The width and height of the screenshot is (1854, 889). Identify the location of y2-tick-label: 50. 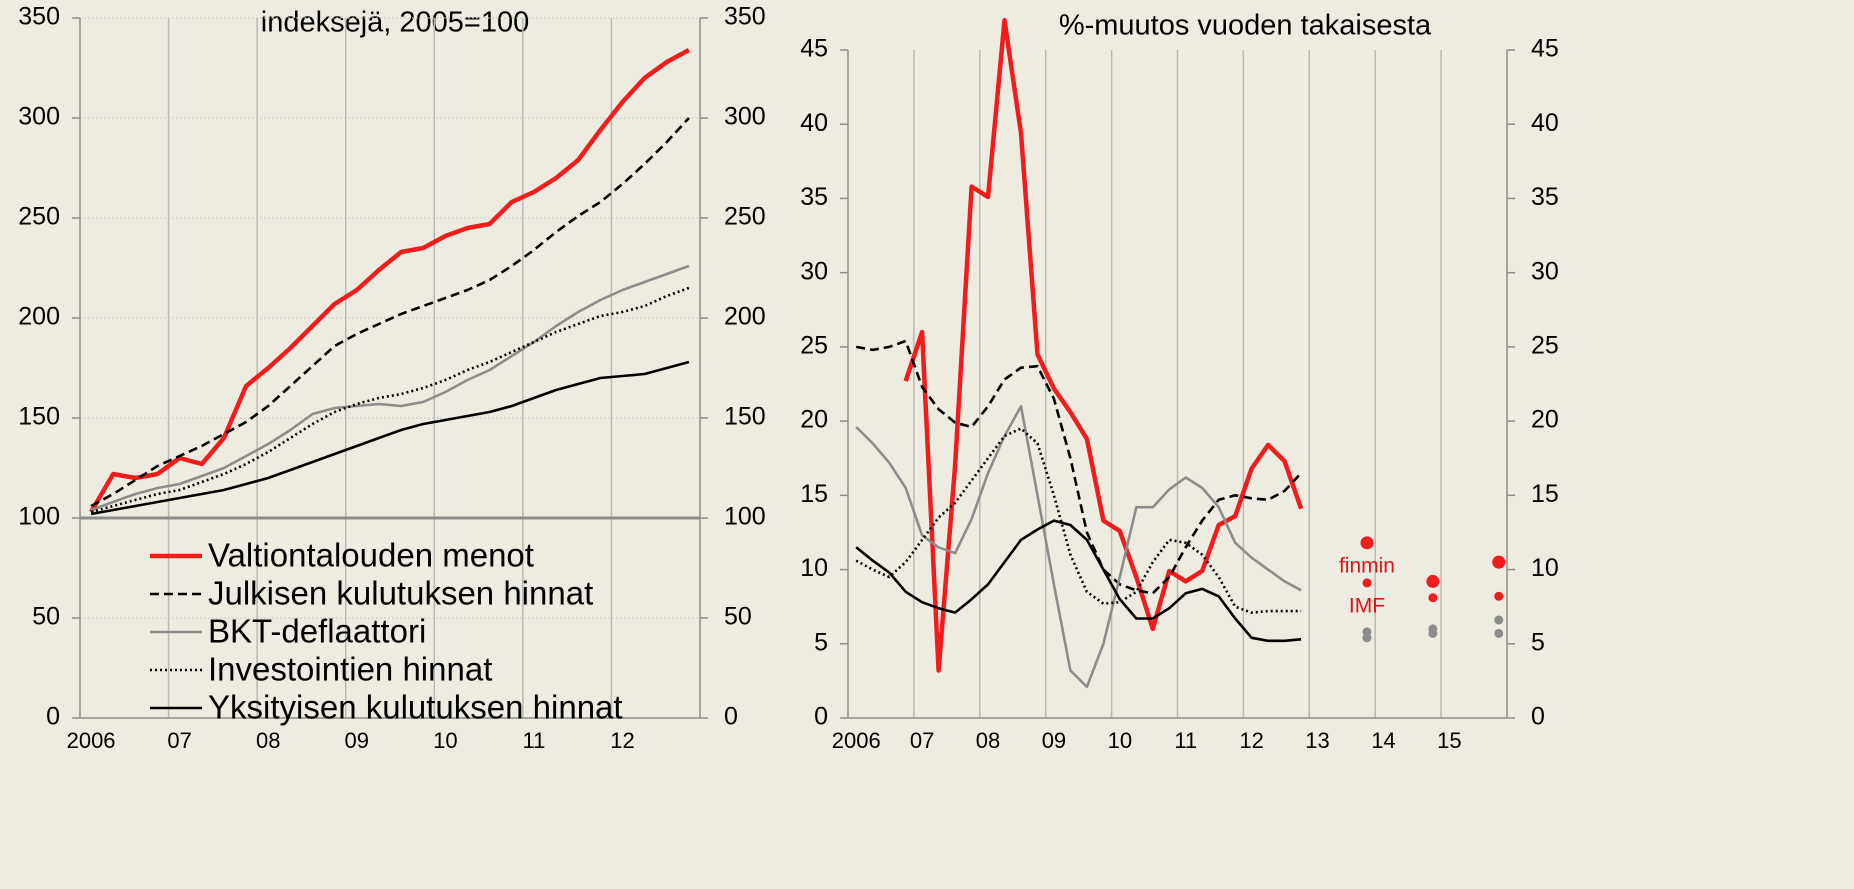
(738, 617).